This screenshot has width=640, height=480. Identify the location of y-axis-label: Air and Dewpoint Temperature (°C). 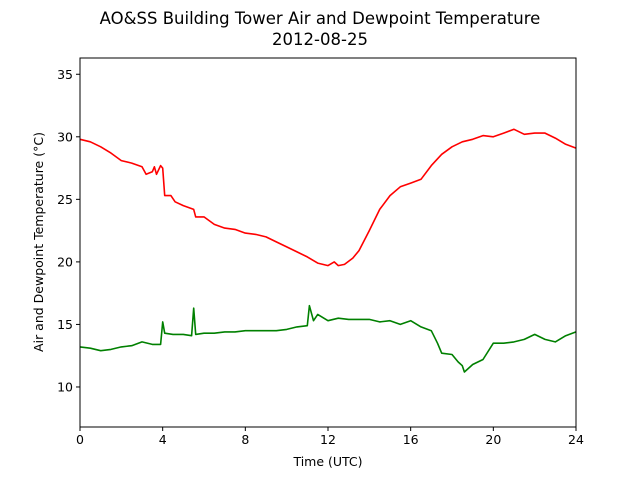
(38, 242).